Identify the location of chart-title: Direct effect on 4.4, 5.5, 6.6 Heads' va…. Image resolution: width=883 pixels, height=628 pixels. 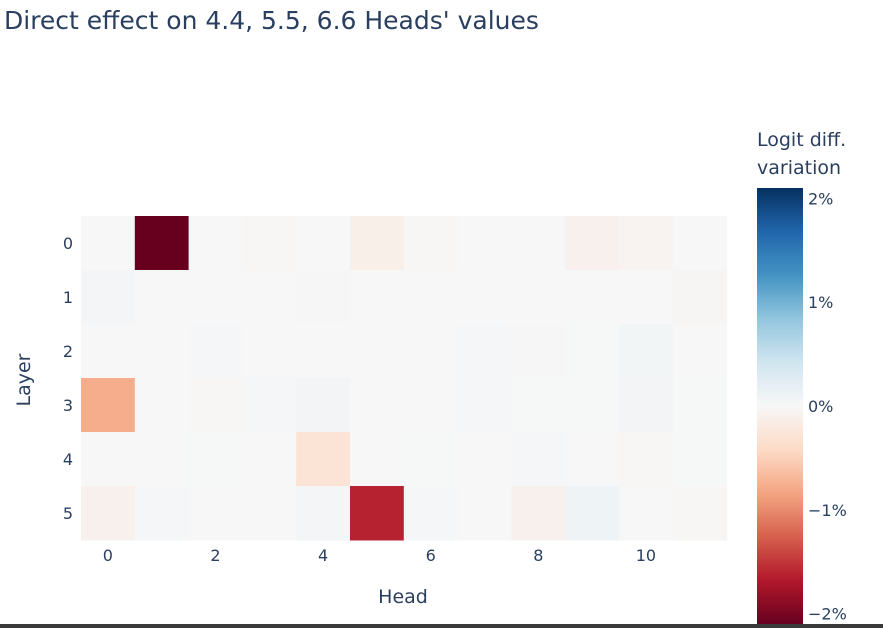
(271, 20).